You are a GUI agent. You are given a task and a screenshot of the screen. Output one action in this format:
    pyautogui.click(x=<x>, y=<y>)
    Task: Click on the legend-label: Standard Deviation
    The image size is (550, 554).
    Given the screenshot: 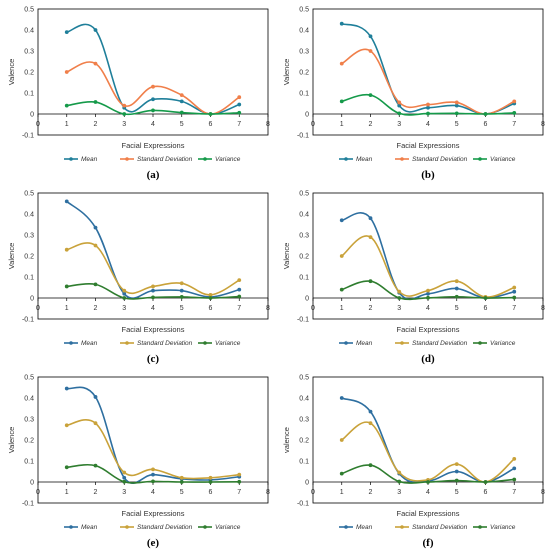 What is the action you would take?
    pyautogui.click(x=165, y=343)
    